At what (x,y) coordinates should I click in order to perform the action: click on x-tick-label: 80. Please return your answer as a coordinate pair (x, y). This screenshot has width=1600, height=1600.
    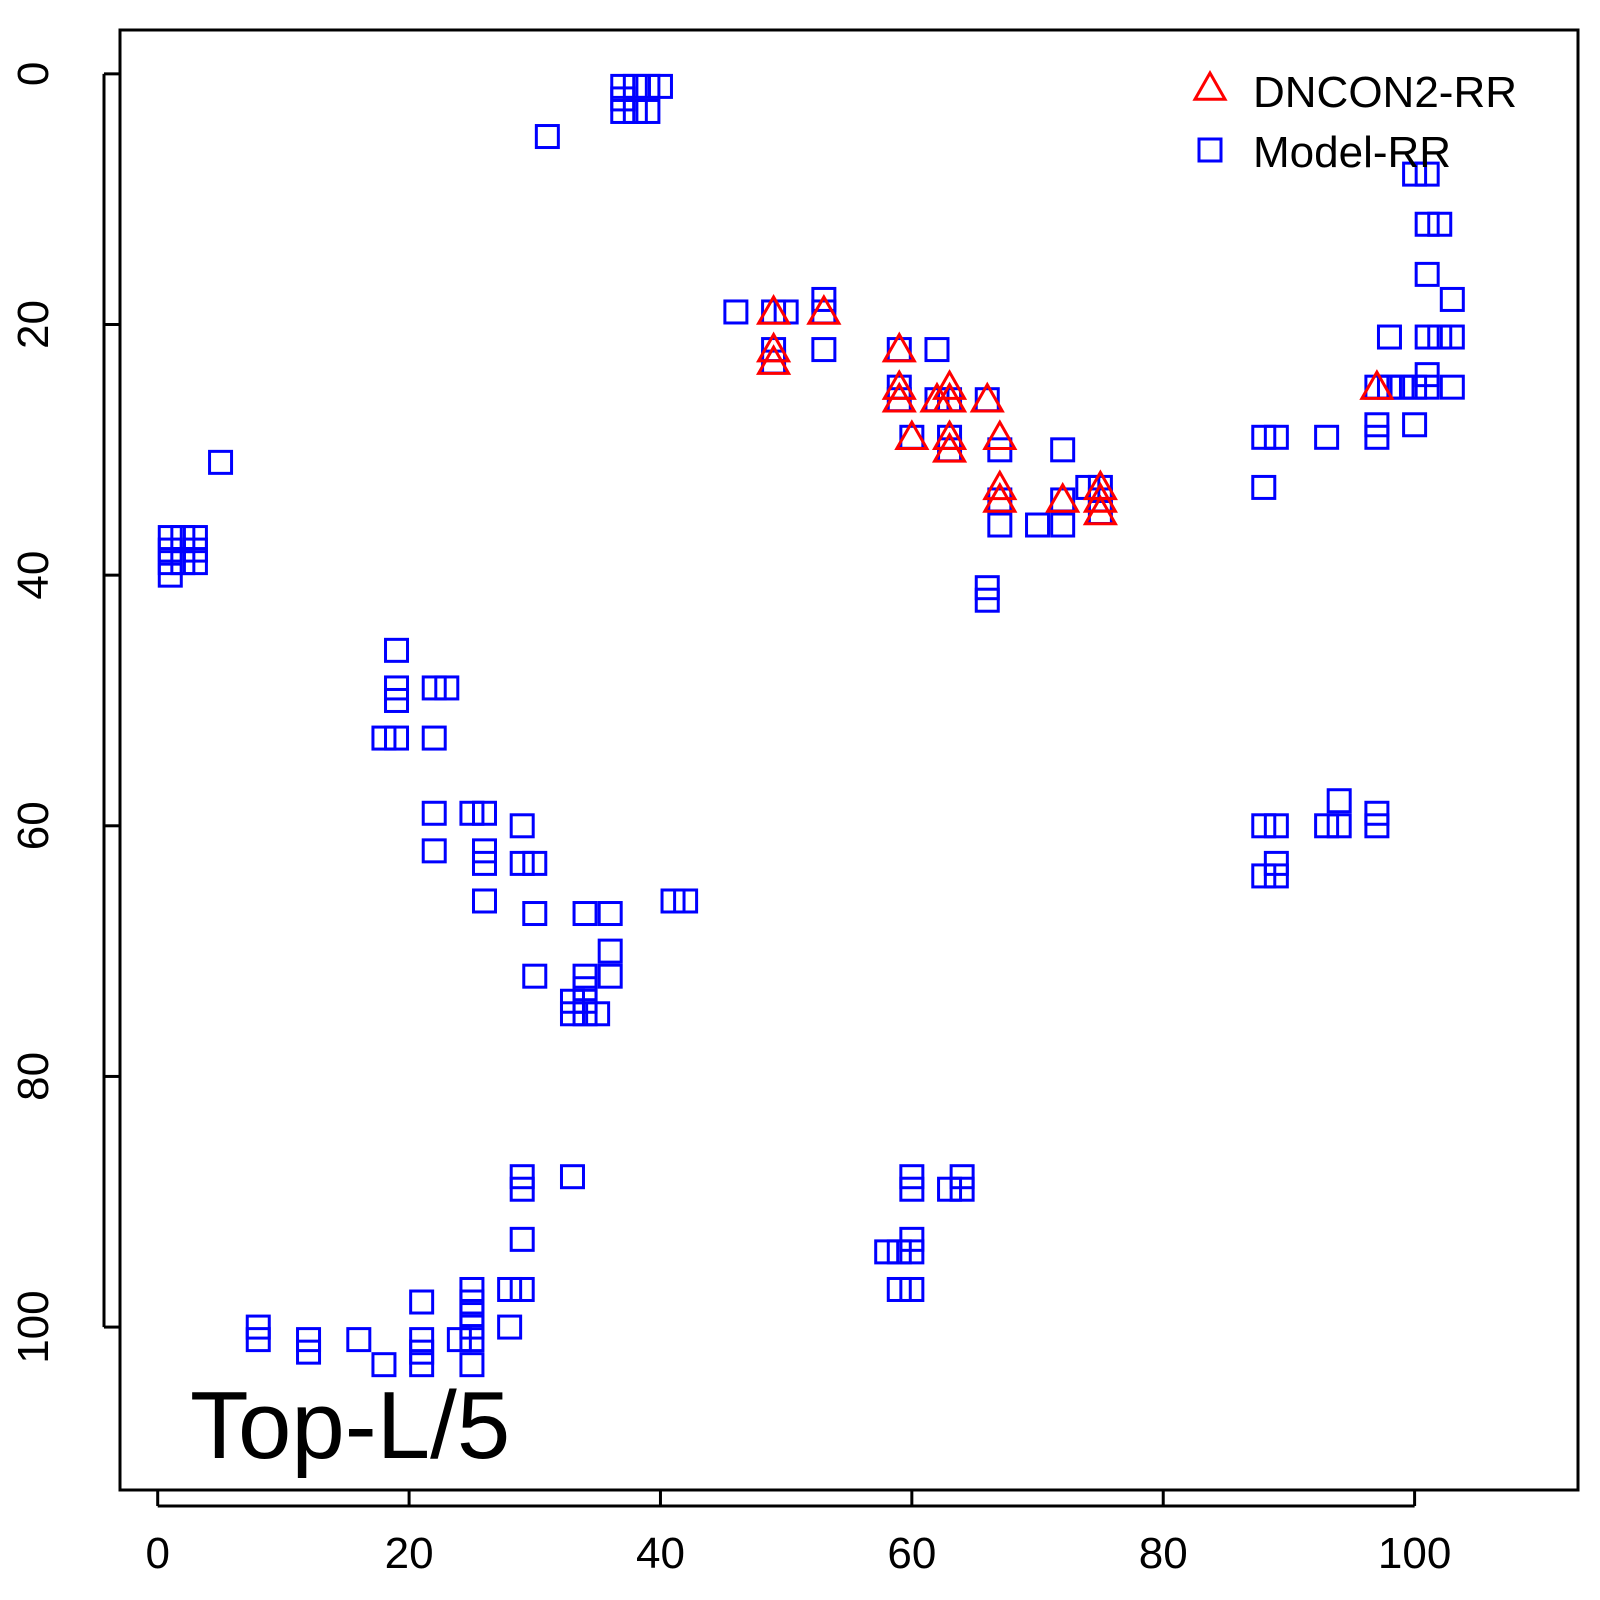
    Looking at the image, I should click on (1163, 1553).